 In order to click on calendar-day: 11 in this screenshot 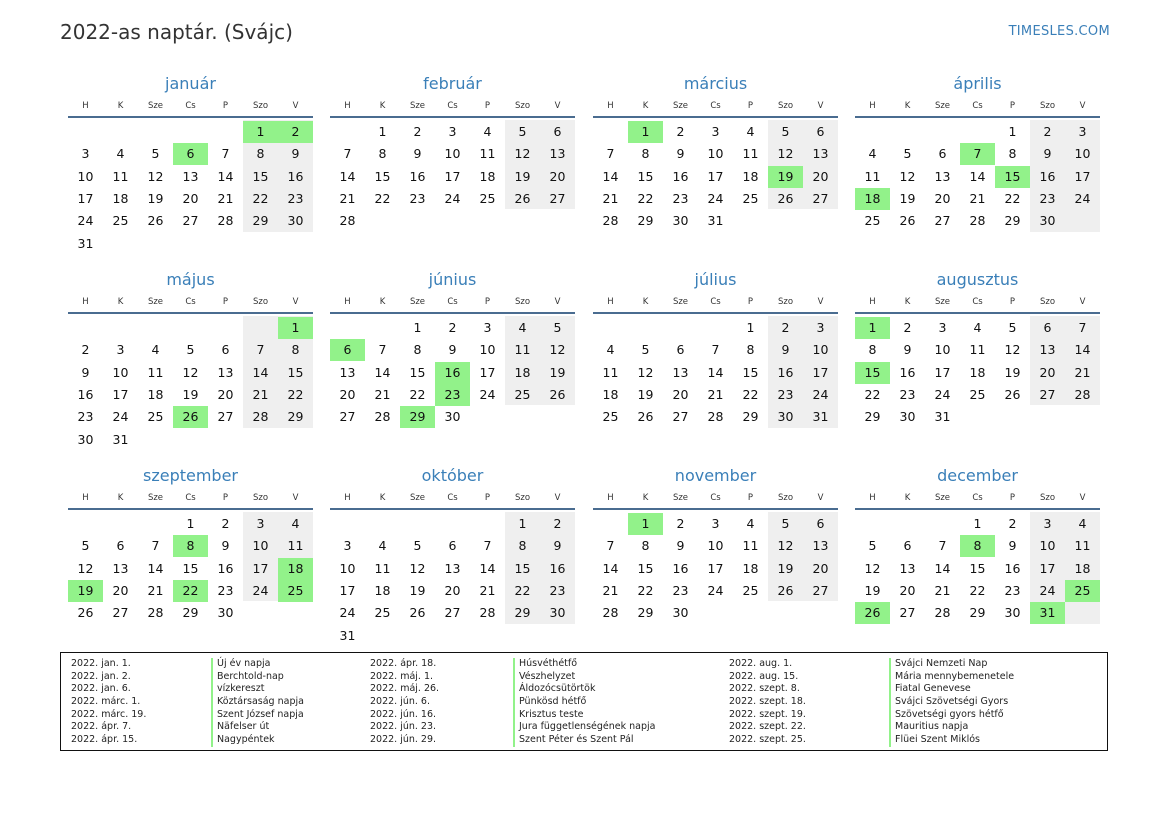, I will do `click(610, 372)`.